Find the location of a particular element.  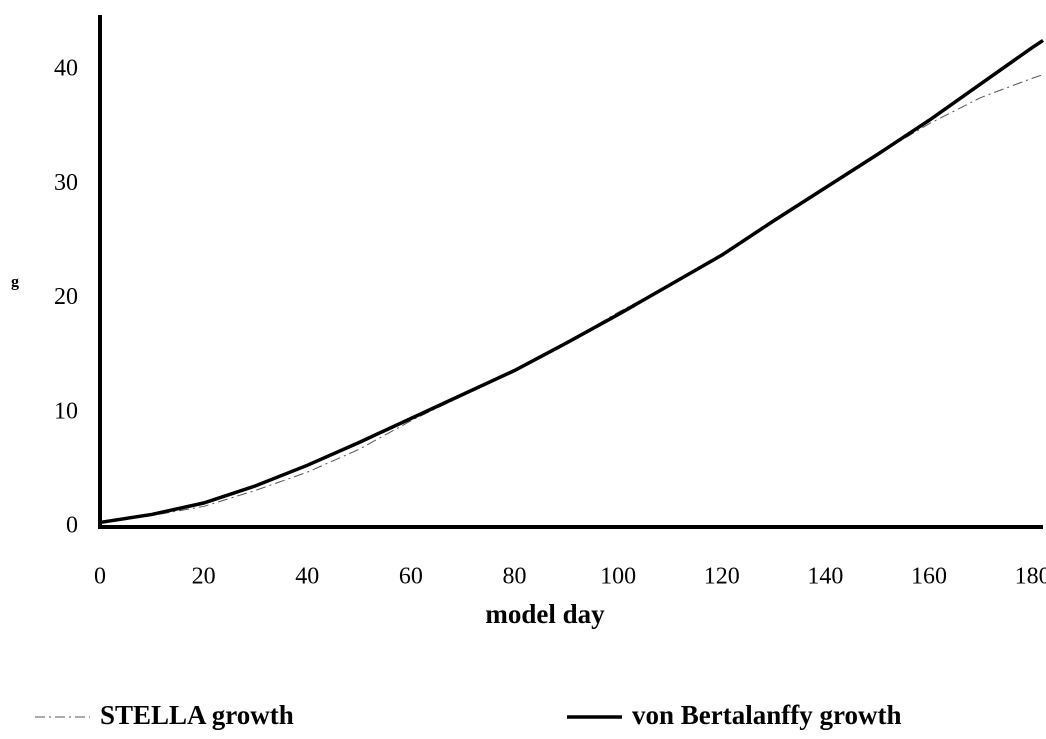

x-tick-label: 40 is located at coordinates (307, 577).